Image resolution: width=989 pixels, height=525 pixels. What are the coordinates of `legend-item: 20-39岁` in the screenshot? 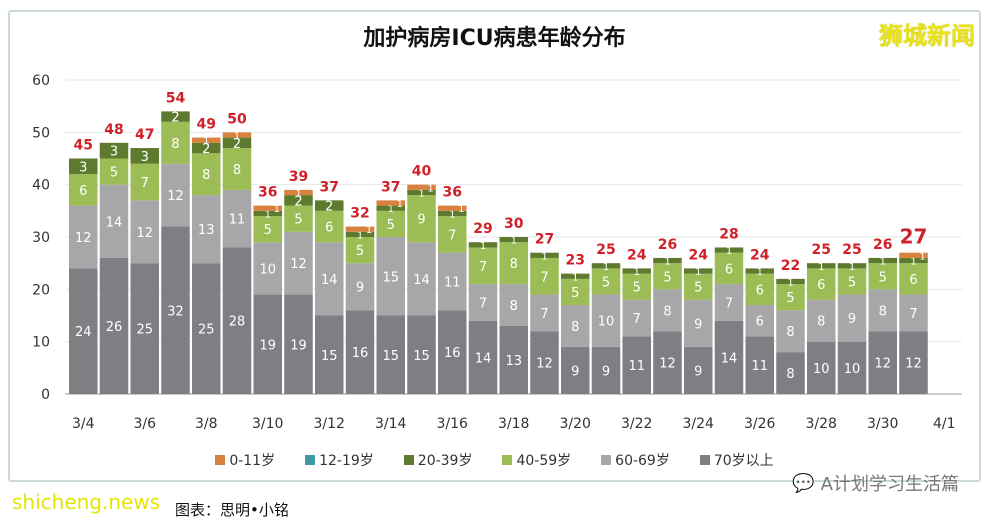 It's located at (438, 460).